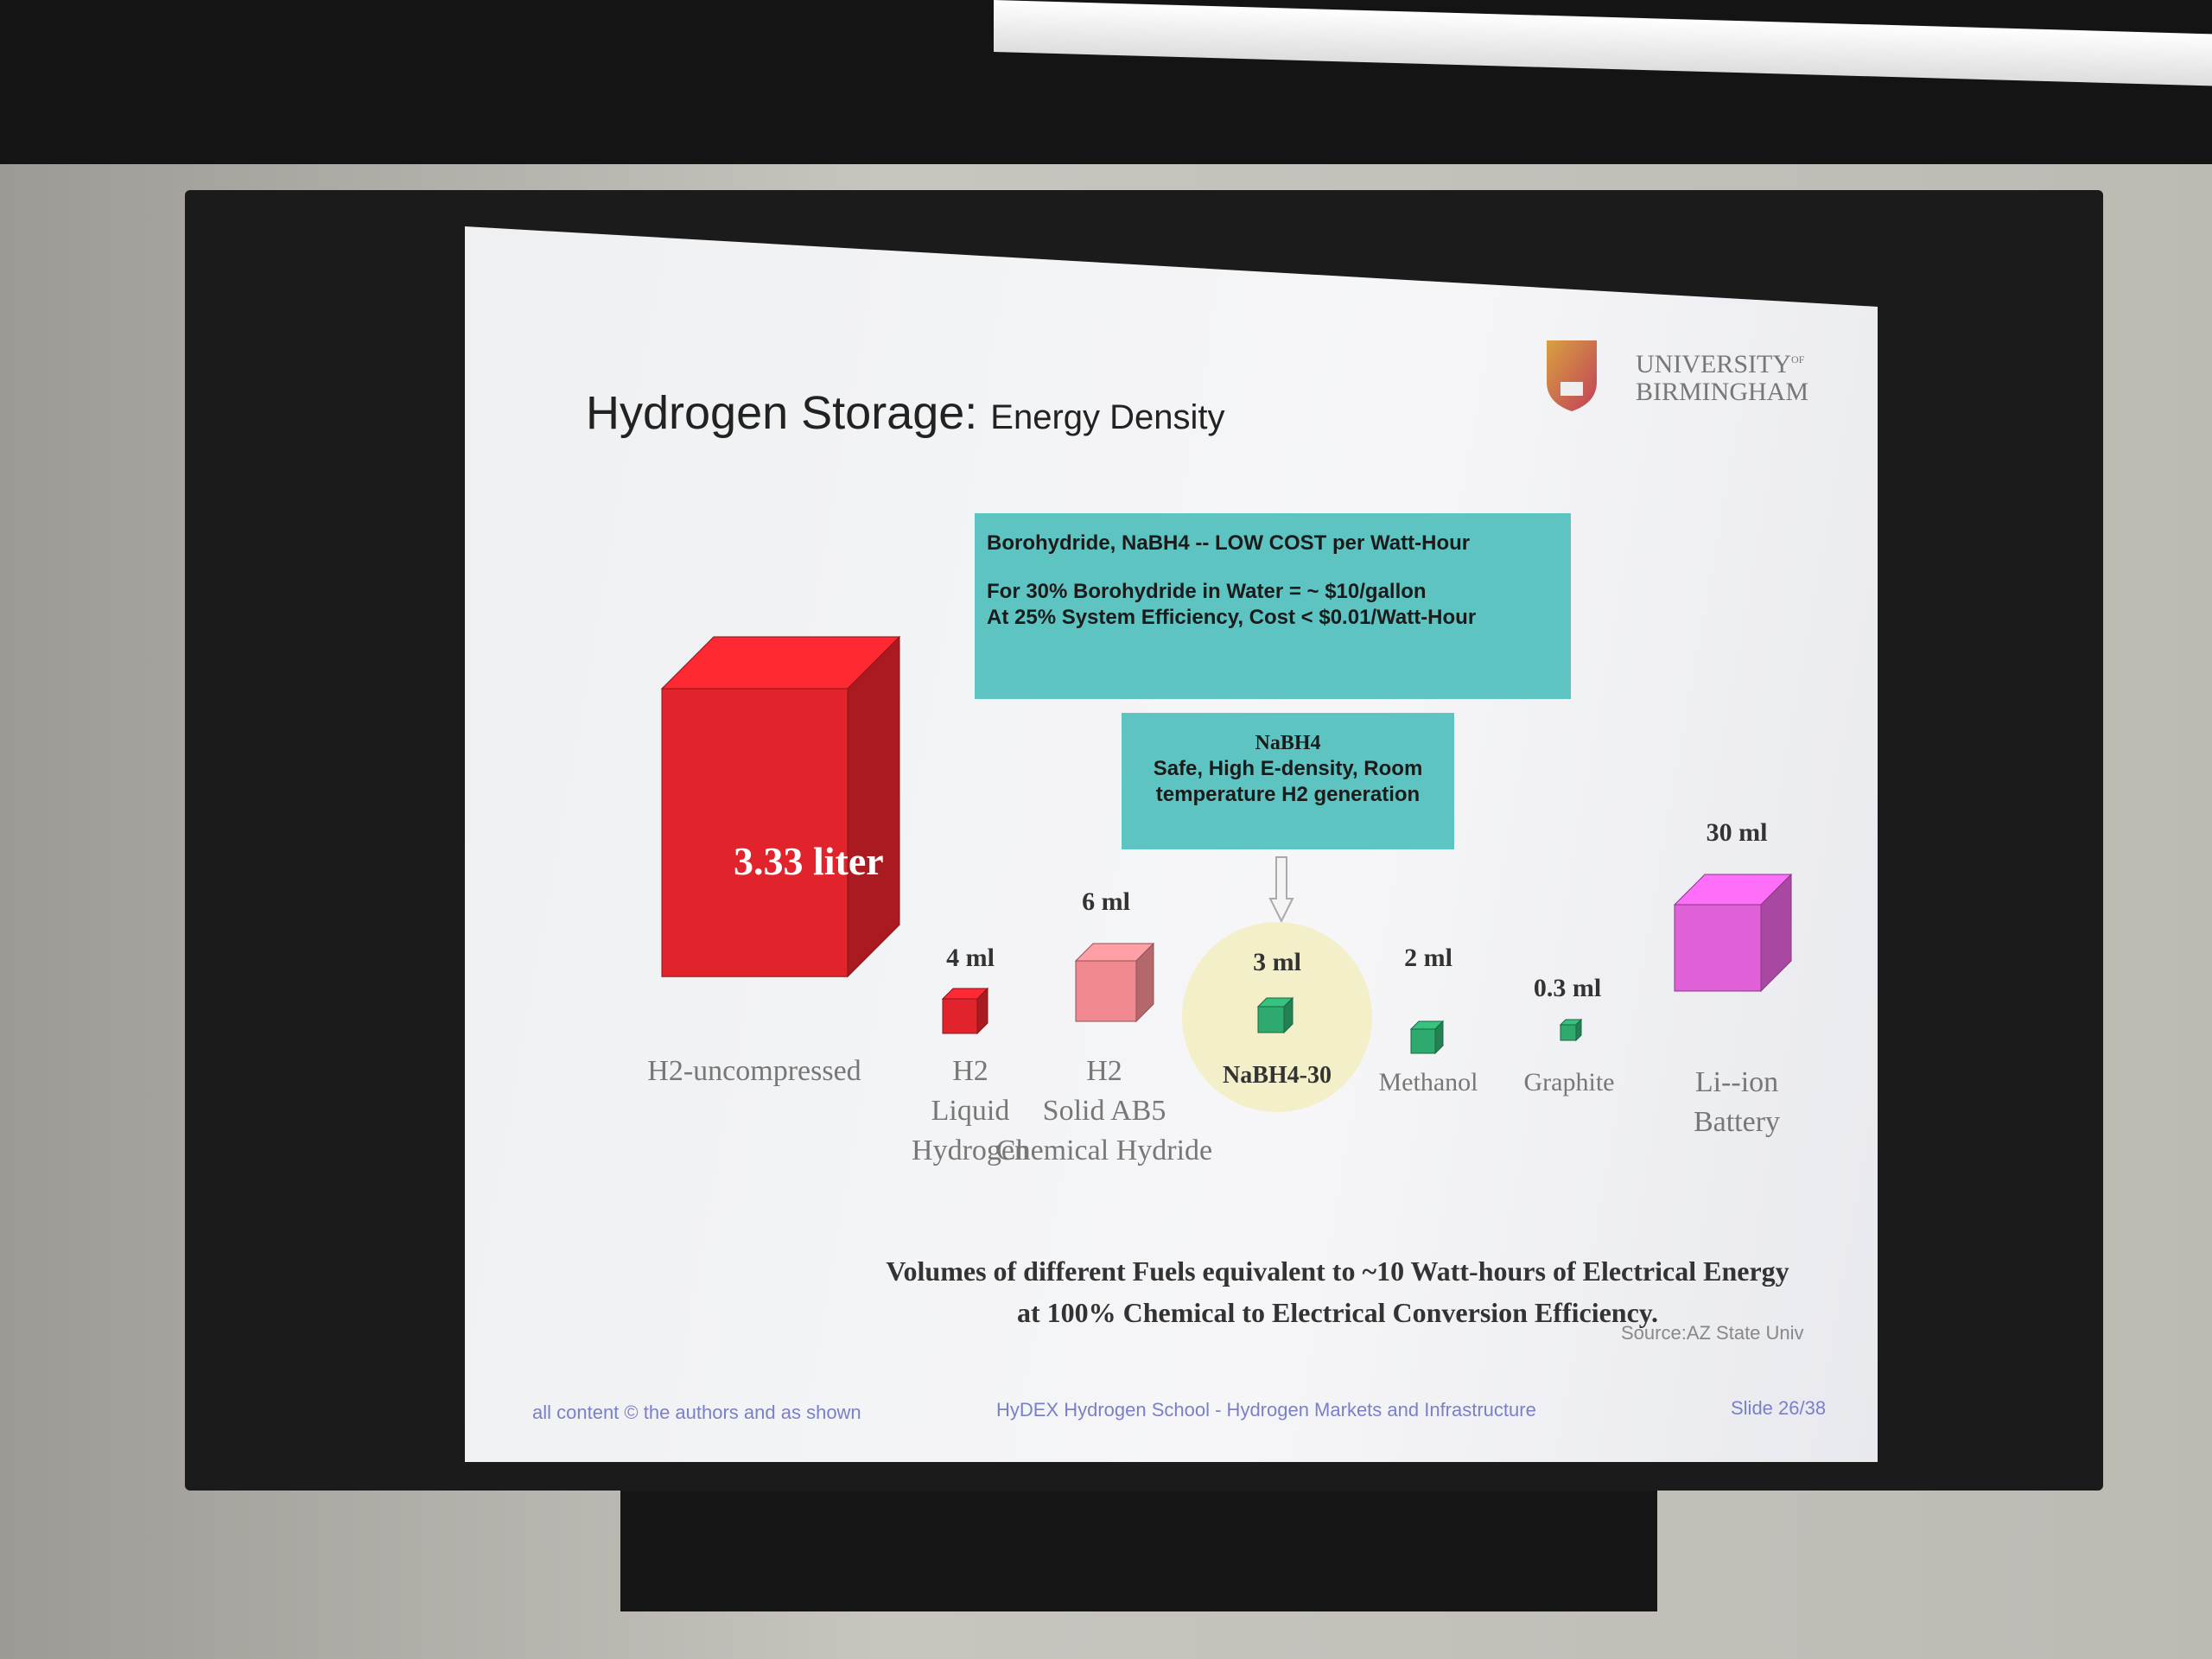  What do you see at coordinates (1736, 1082) in the screenshot?
I see `fuel-name-line: Li--ion` at bounding box center [1736, 1082].